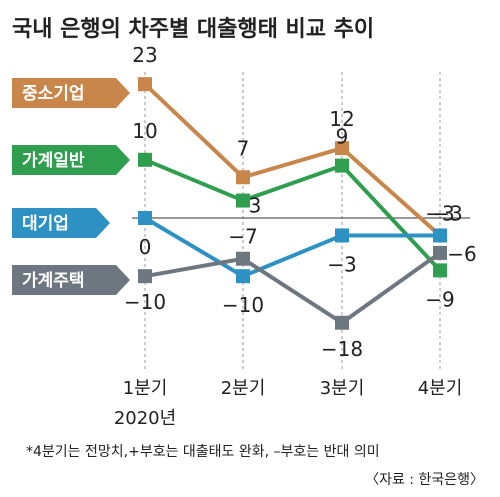  What do you see at coordinates (440, 270) in the screenshot?
I see `marker-s2-p4` at bounding box center [440, 270].